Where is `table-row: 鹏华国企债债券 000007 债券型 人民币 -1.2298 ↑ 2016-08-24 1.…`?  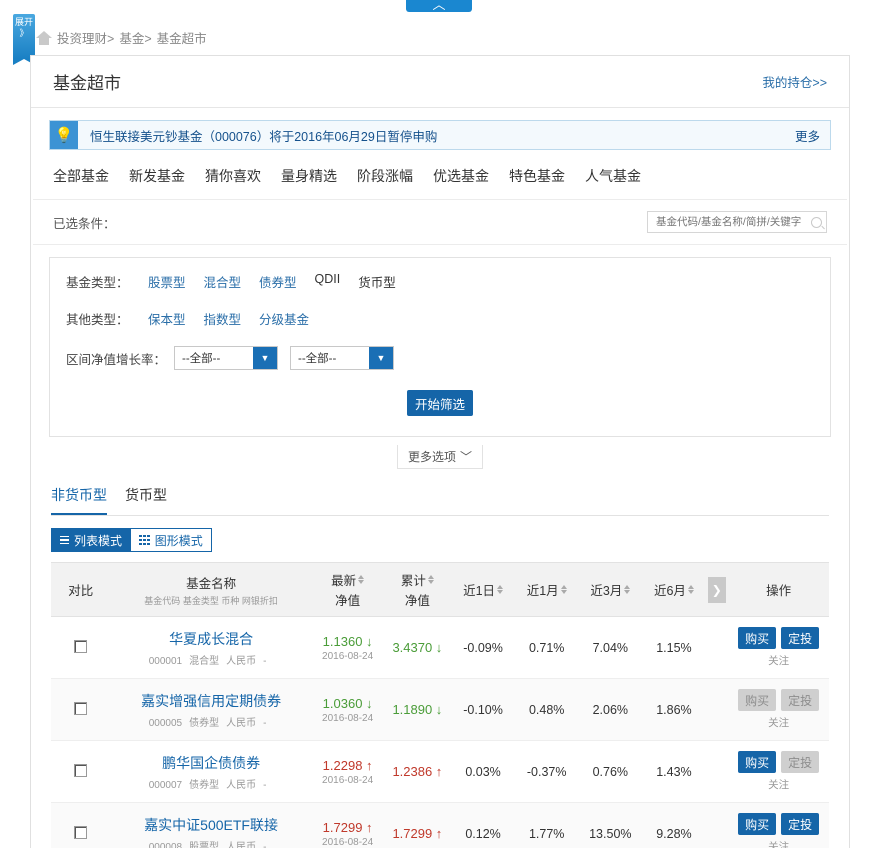
table-row: 鹏华国企债债券 000007 债券型 人民币 -1.2298 ↑ 2016-08-24 1.… is located at coordinates (440, 771).